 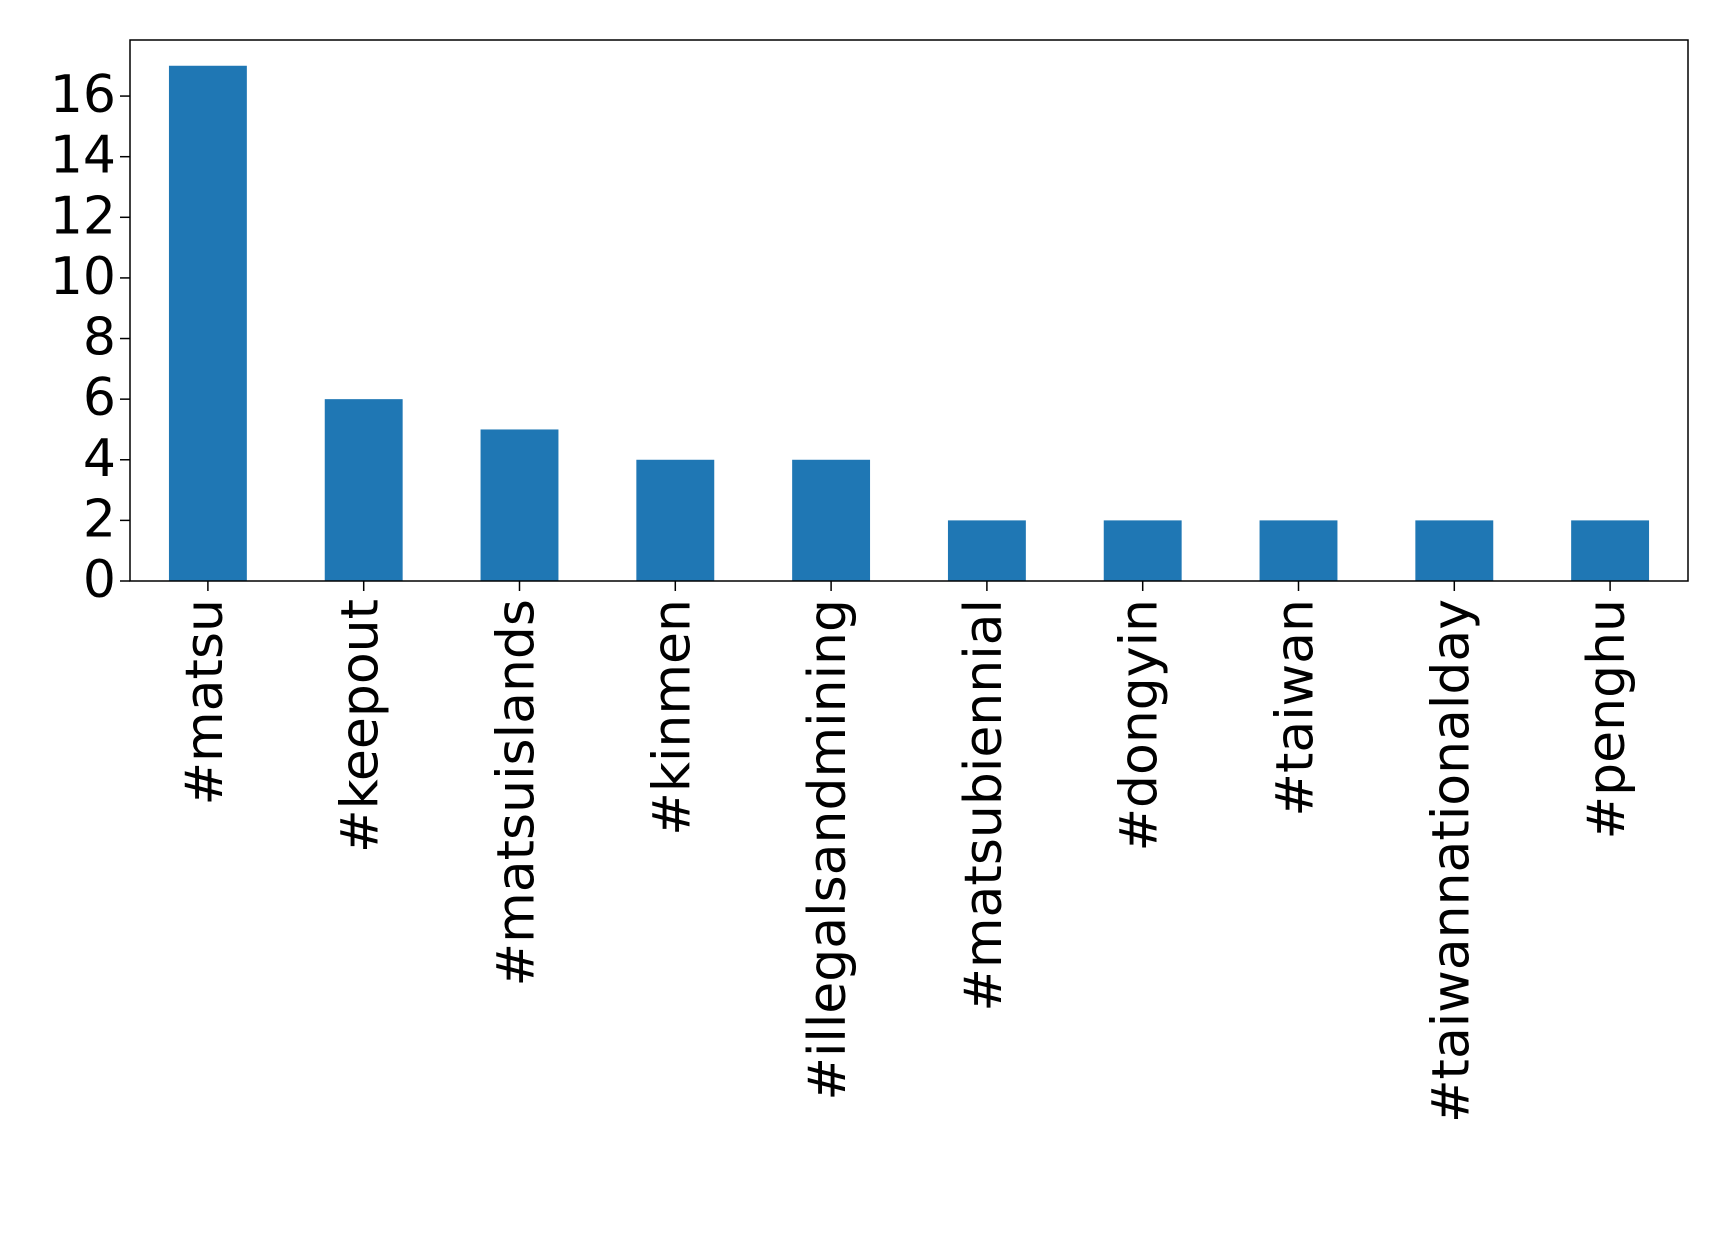 What do you see at coordinates (672, 717) in the screenshot?
I see `x-tick-label: #kinmen` at bounding box center [672, 717].